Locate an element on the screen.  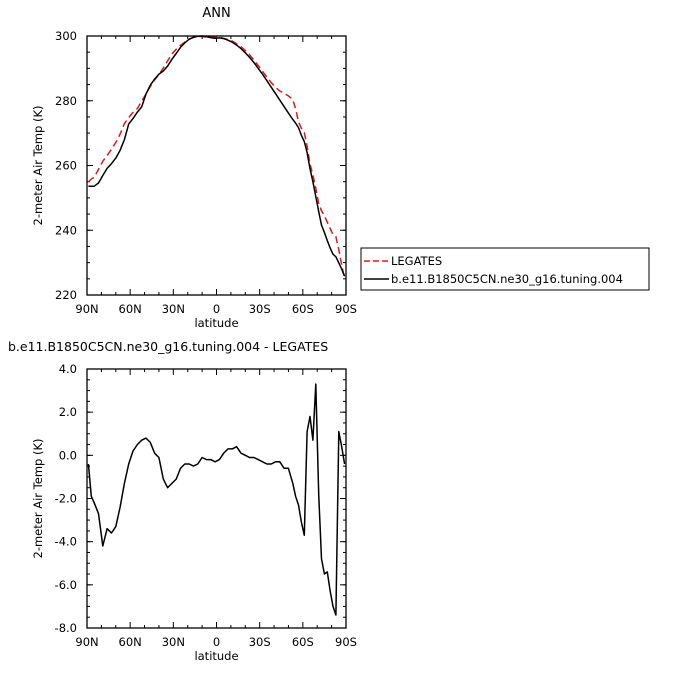
y-tick-label: -6.0 is located at coordinates (66, 585).